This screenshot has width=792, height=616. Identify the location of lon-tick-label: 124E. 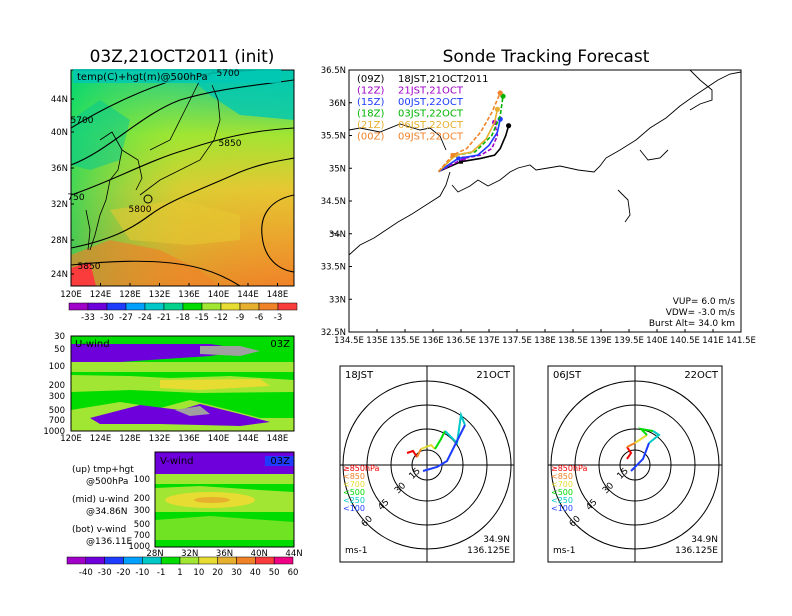
(101, 295).